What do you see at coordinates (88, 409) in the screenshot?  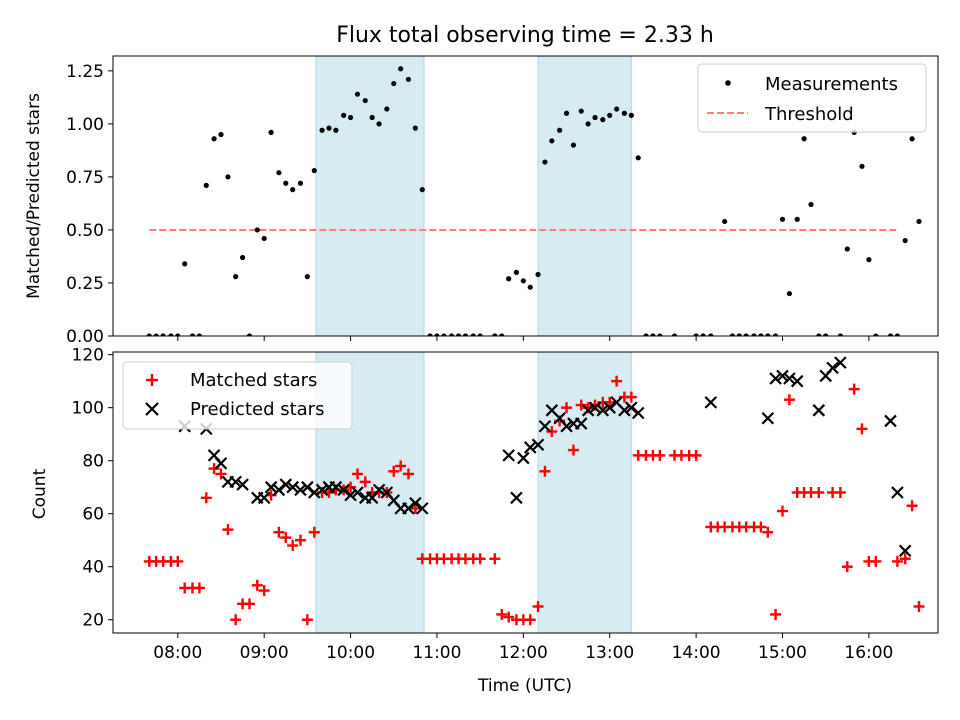 I see `y-tick-label: 100` at bounding box center [88, 409].